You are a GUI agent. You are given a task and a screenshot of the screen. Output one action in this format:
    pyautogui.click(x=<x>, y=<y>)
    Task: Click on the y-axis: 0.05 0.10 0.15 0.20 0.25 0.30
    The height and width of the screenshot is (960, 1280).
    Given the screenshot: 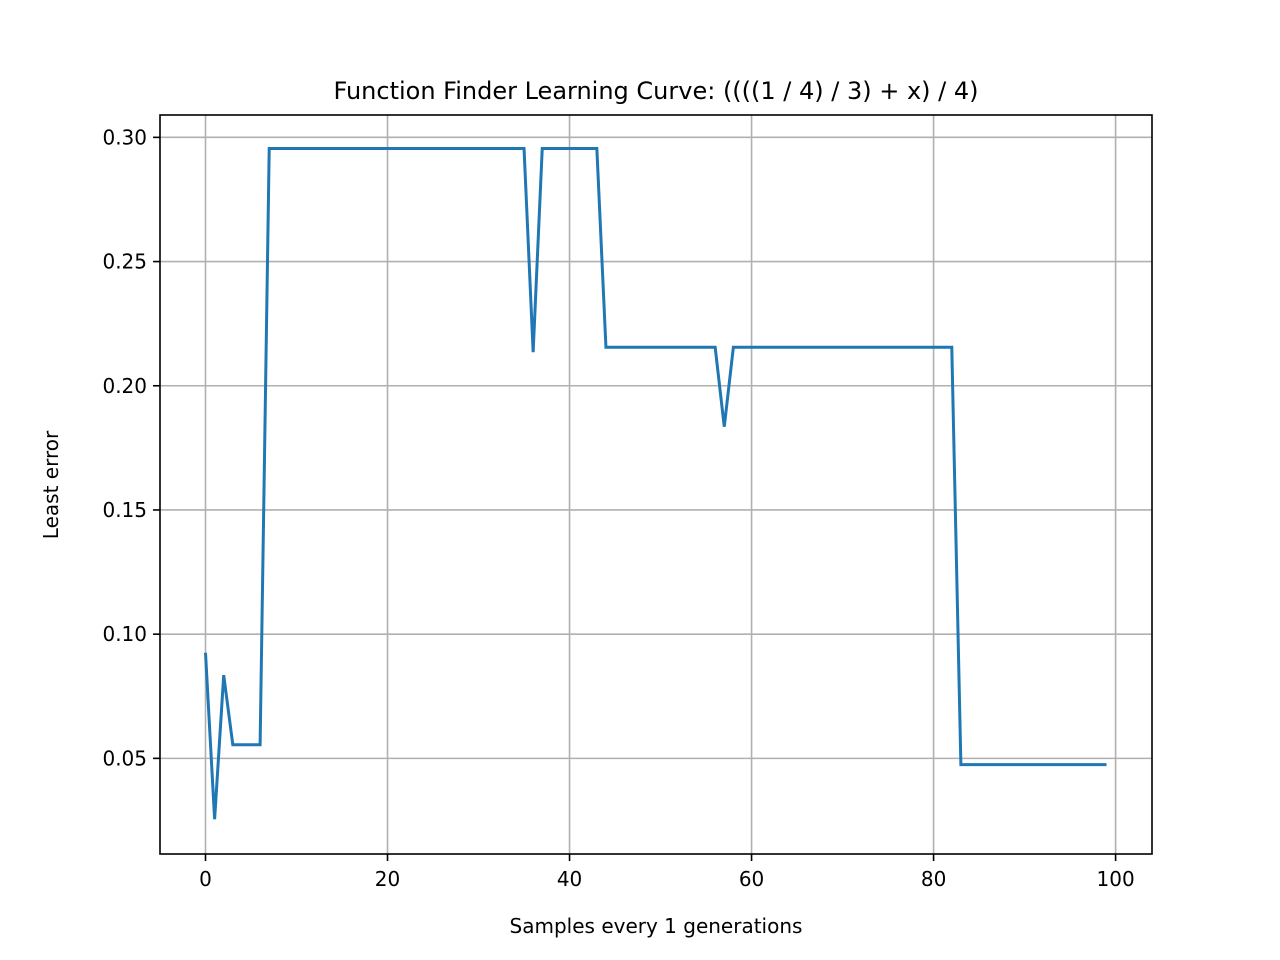 What is the action you would take?
    pyautogui.click(x=131, y=447)
    